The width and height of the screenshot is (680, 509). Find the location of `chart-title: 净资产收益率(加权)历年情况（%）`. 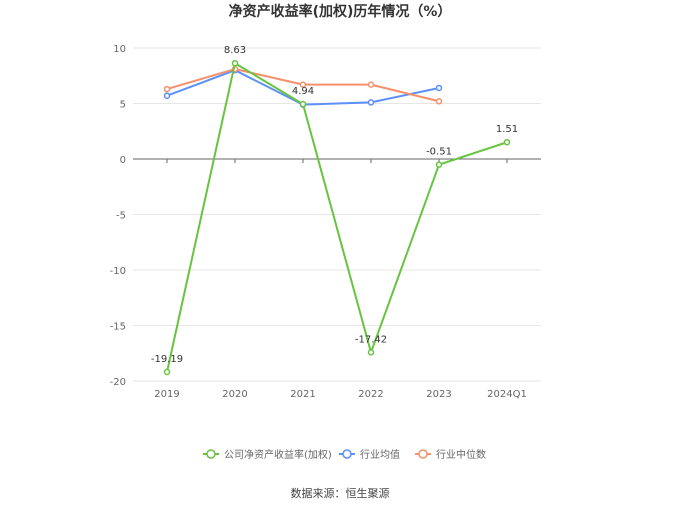

chart-title: 净资产收益率(加权)历年情况（%） is located at coordinates (340, 11).